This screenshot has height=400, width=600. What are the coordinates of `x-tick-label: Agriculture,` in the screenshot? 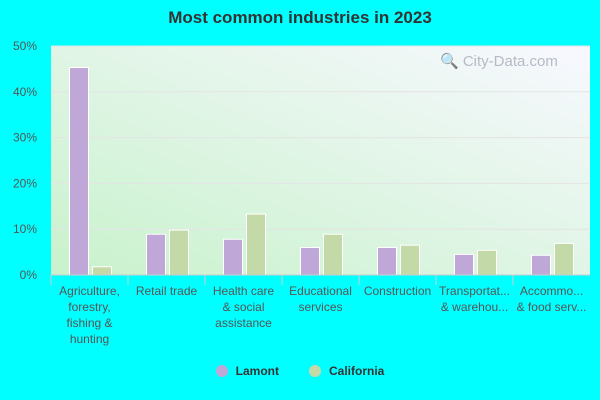 It's located at (89, 291).